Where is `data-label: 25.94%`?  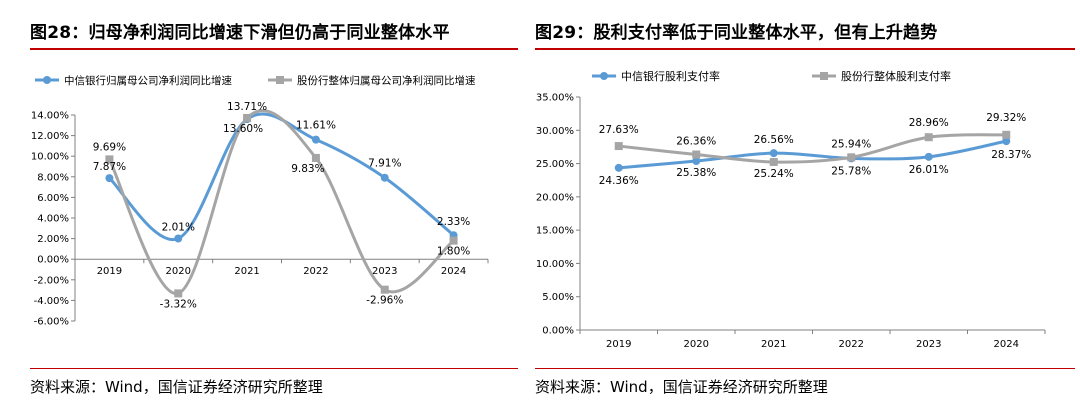
data-label: 25.94% is located at coordinates (851, 144).